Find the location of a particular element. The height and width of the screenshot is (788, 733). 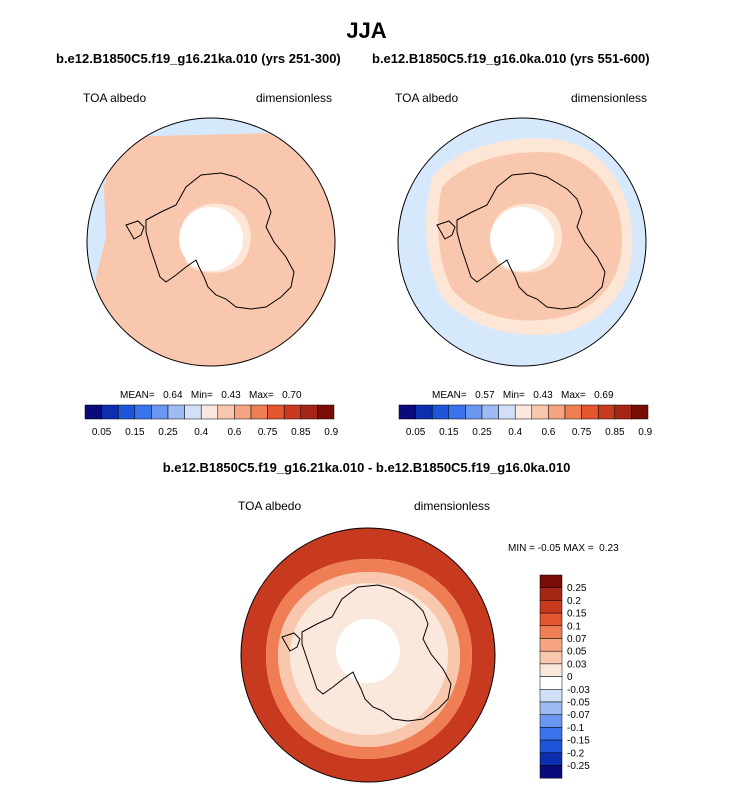

right-stats: MEAN= 0.57 Min= 0.43 Max= 0.69 is located at coordinates (523, 395).